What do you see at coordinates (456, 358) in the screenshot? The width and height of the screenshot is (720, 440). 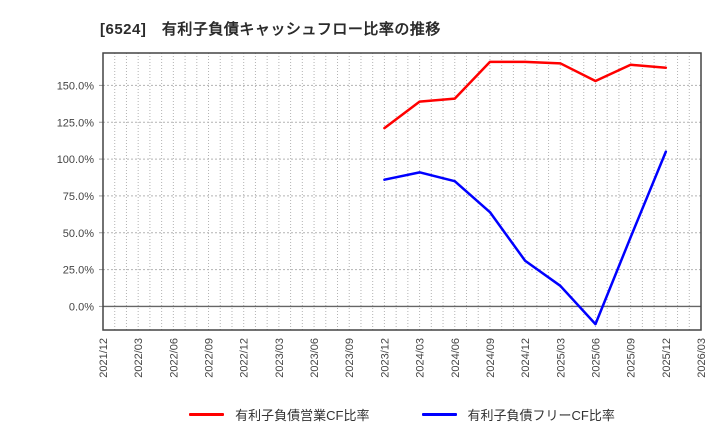 I see `x-tick-label: 2024/06` at bounding box center [456, 358].